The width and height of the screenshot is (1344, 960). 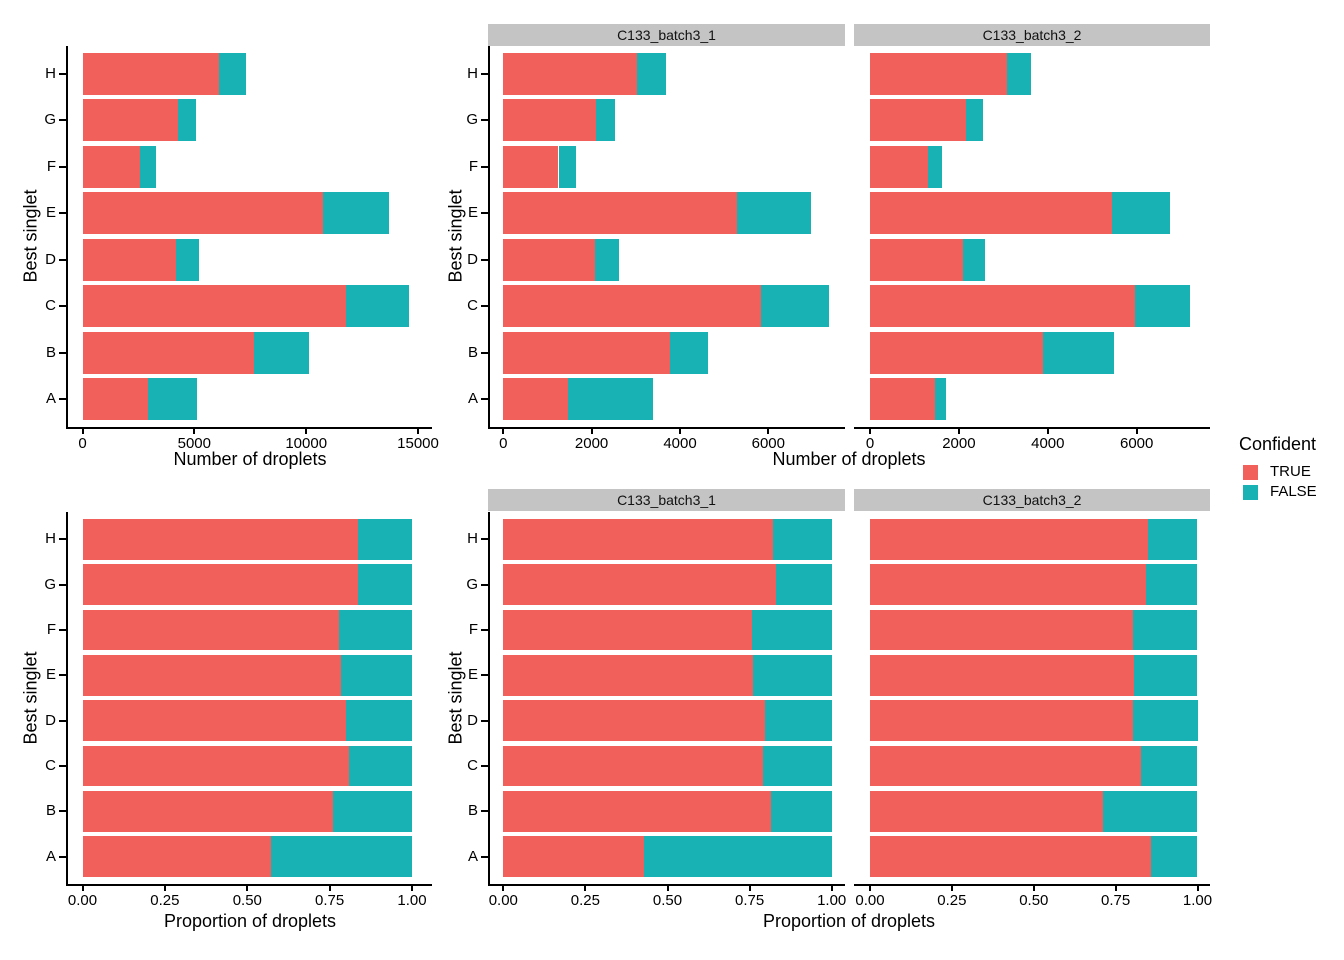 What do you see at coordinates (82, 900) in the screenshot?
I see `x-tick-label: 0.00` at bounding box center [82, 900].